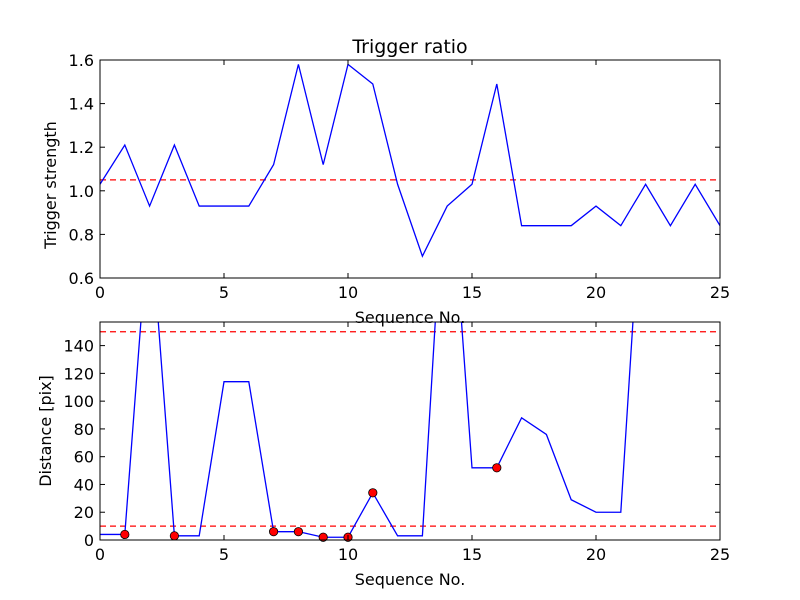 This screenshot has height=600, width=800. Describe the element at coordinates (84, 429) in the screenshot. I see `y-tick-label: 80` at that location.